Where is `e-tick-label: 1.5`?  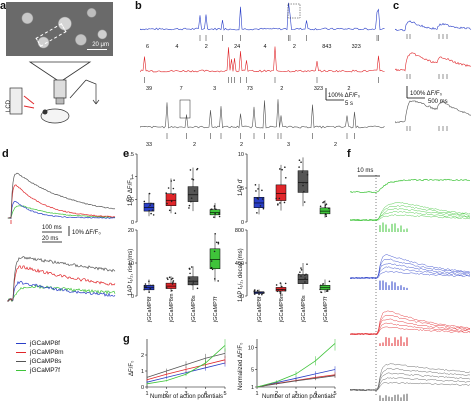 e-tick-label: 1.5 is located at coordinates (130, 155).